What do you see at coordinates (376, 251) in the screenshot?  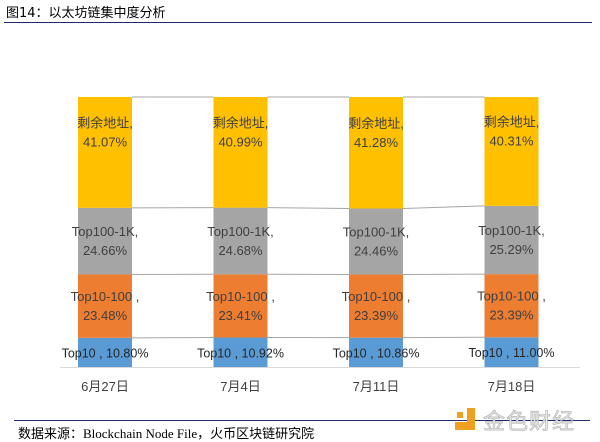 I see `data-label: 24.46%` at bounding box center [376, 251].